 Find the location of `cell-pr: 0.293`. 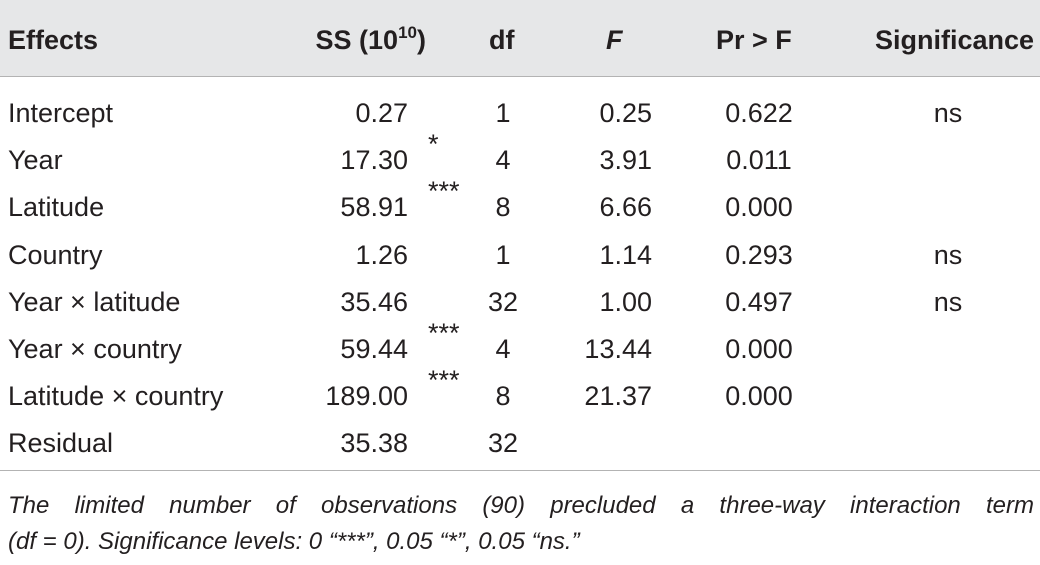

cell-pr: 0.293 is located at coordinates (759, 254).